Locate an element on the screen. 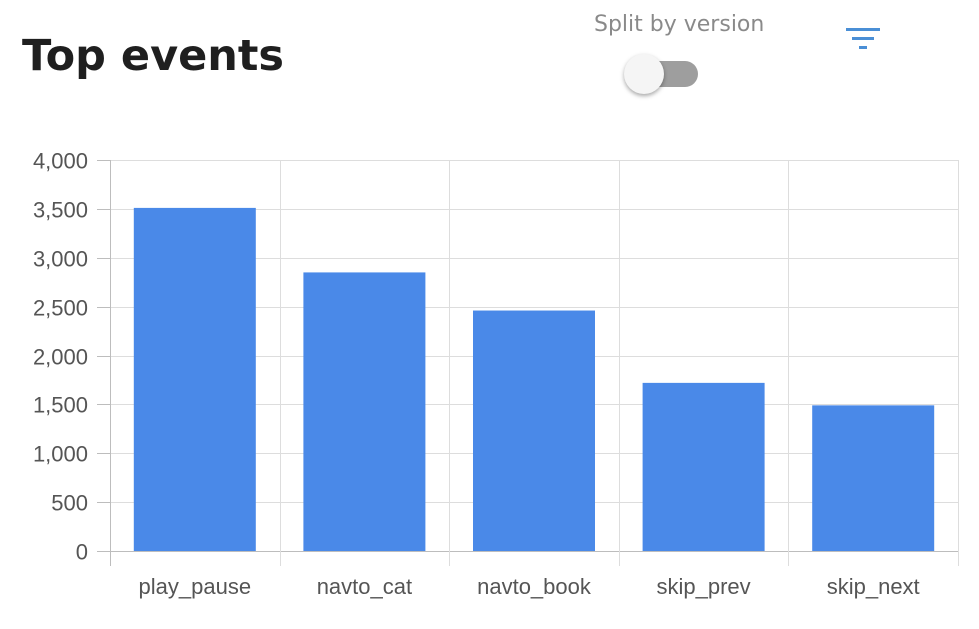  y-tick-label: 2,500 is located at coordinates (60, 308).